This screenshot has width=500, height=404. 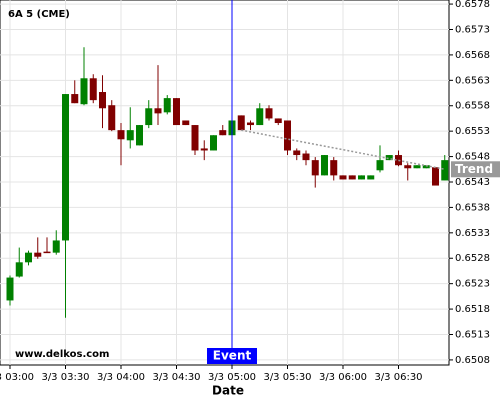 I want to click on trend-line, so click(x=343, y=150).